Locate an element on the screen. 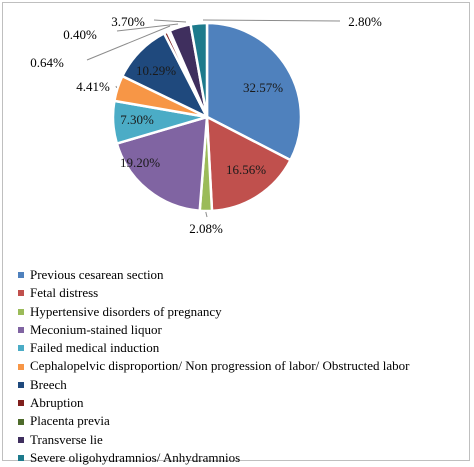 Image resolution: width=474 pixels, height=467 pixels. legend-label: Placenta previa is located at coordinates (70, 421).